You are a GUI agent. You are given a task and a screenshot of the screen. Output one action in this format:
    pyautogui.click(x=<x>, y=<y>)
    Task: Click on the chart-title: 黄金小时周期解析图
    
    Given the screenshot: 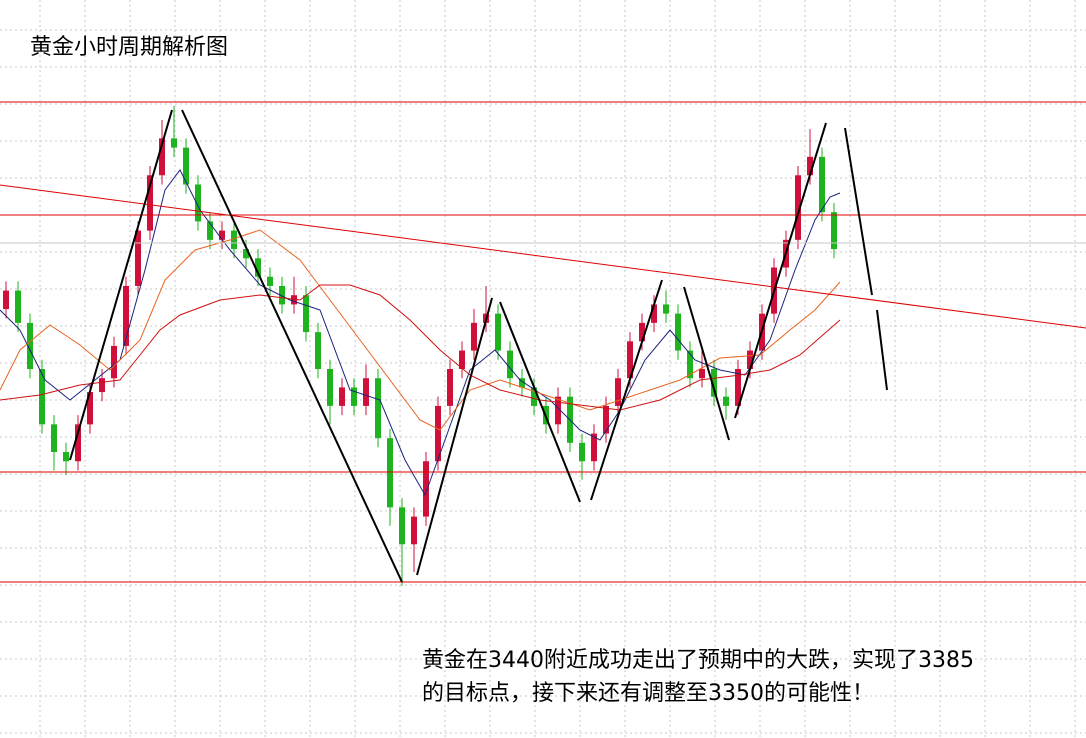 What is the action you would take?
    pyautogui.click(x=129, y=47)
    